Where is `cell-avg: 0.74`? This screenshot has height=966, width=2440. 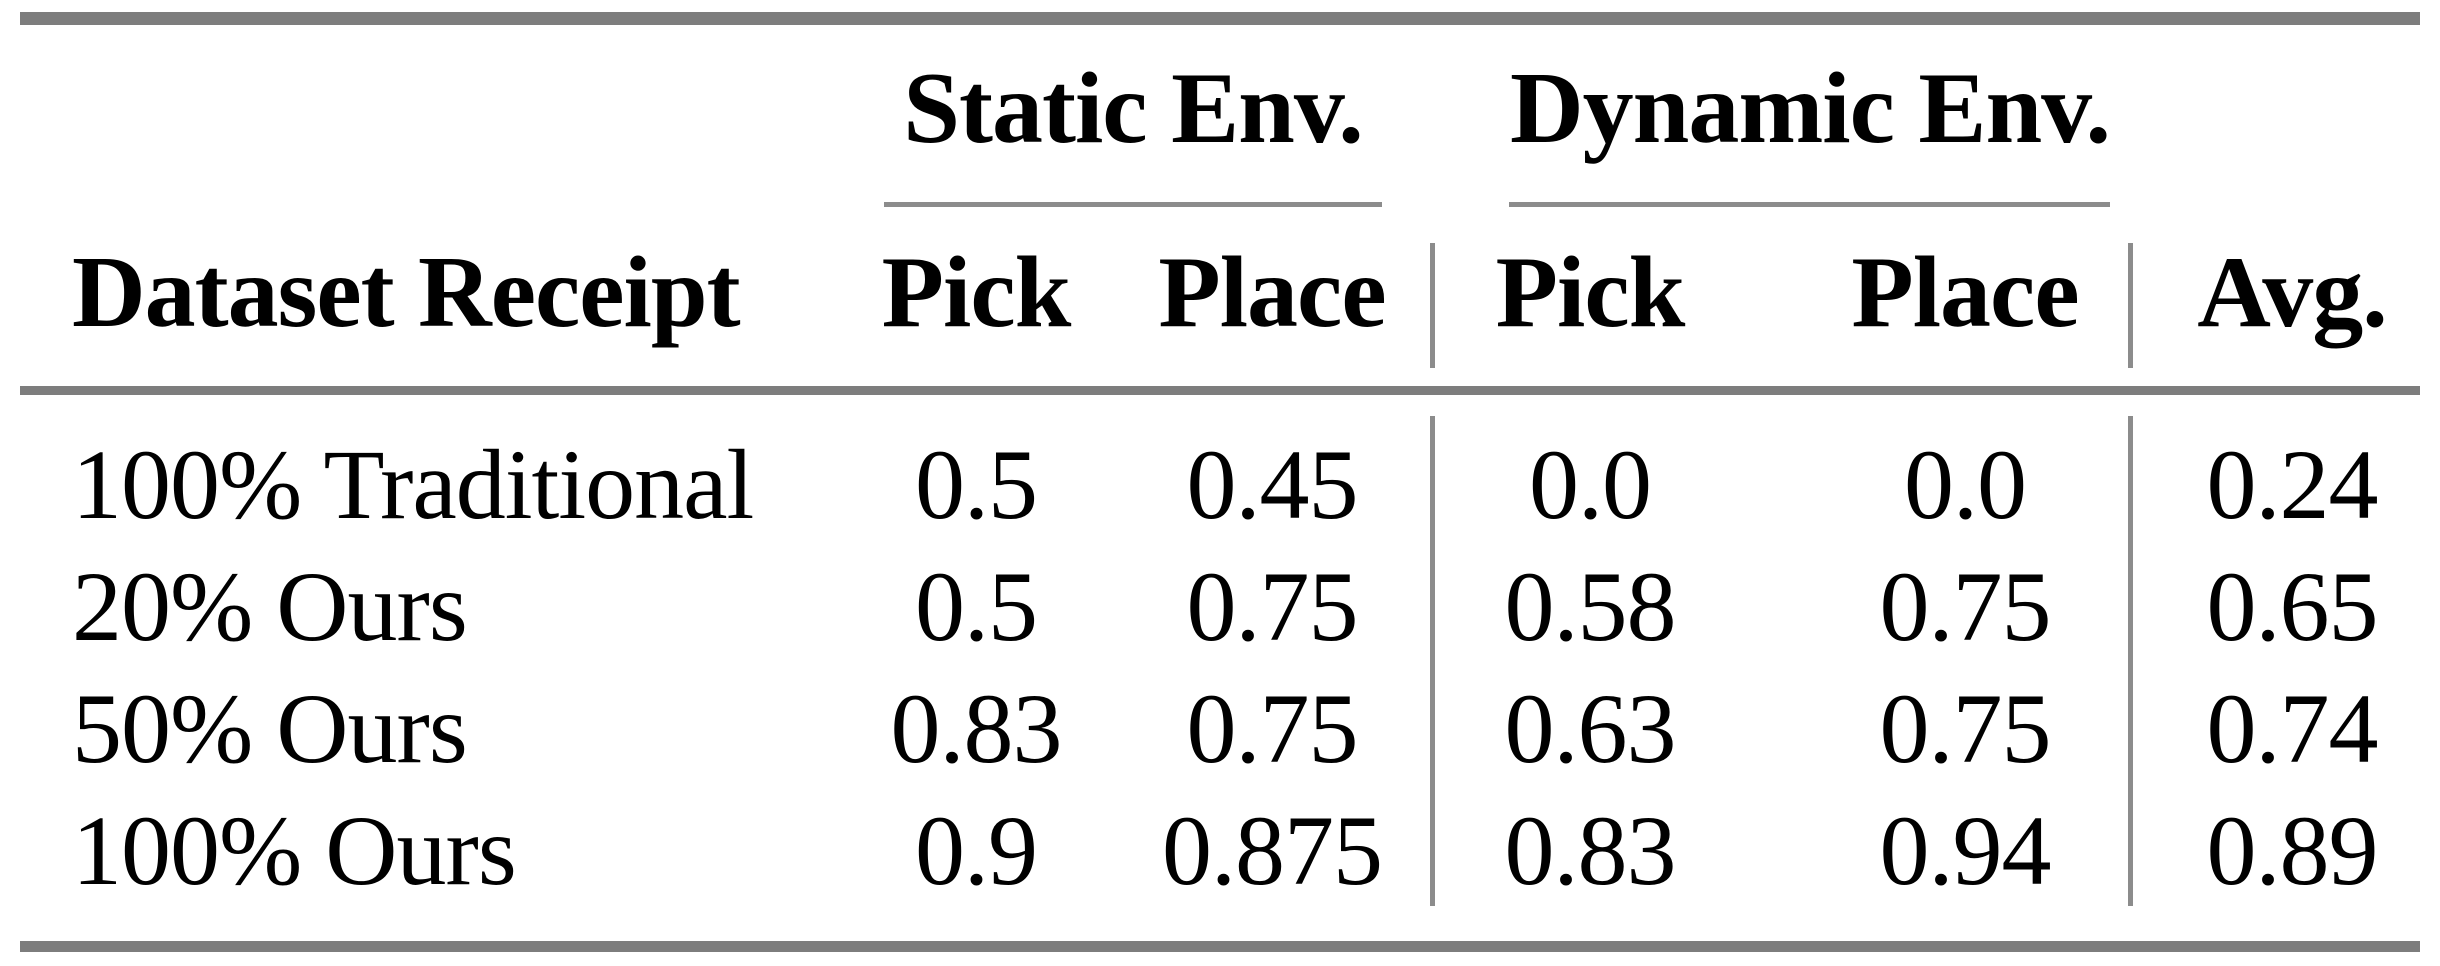 cell-avg: 0.74 is located at coordinates (2292, 728).